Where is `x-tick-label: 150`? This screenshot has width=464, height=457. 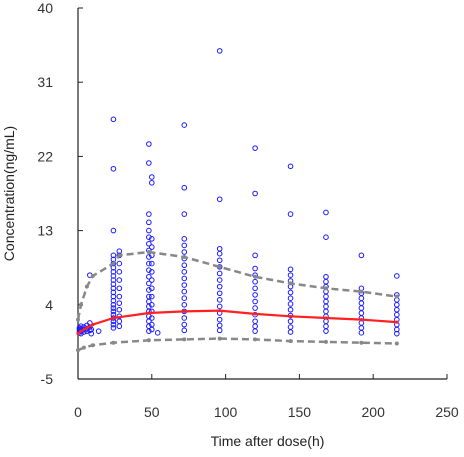 x-tick-label: 150 is located at coordinates (300, 412).